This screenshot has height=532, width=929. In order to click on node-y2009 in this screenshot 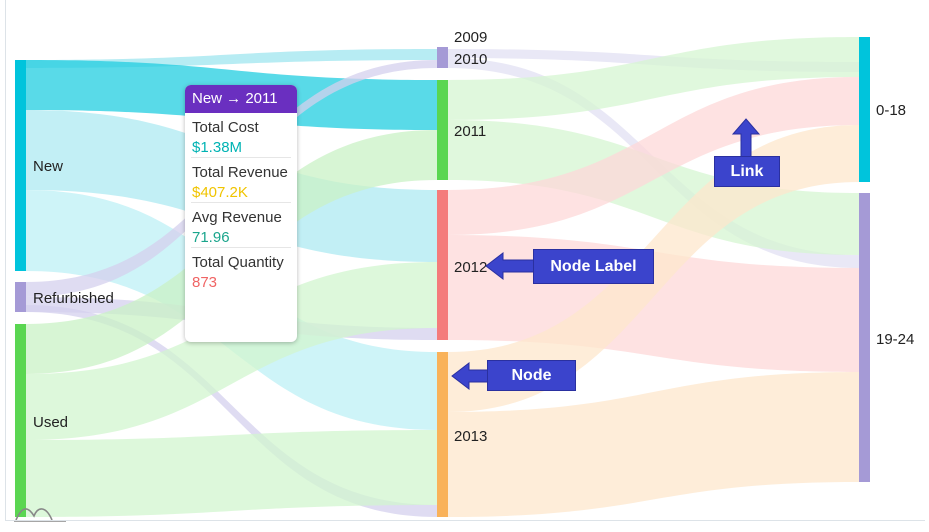, I will do `click(442, 48)`.